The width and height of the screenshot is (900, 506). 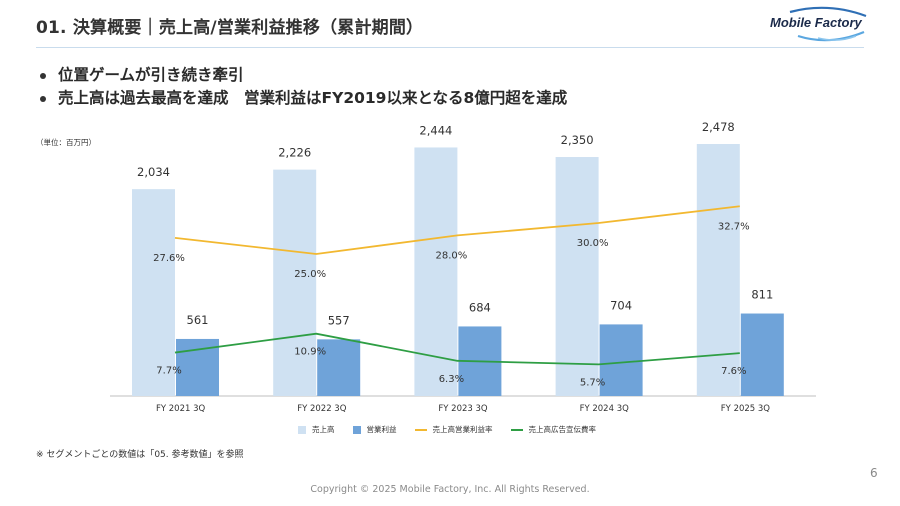 What do you see at coordinates (553, 429) in the screenshot?
I see `legend-item-ad-ratio: 売上高広告宣伝費率` at bounding box center [553, 429].